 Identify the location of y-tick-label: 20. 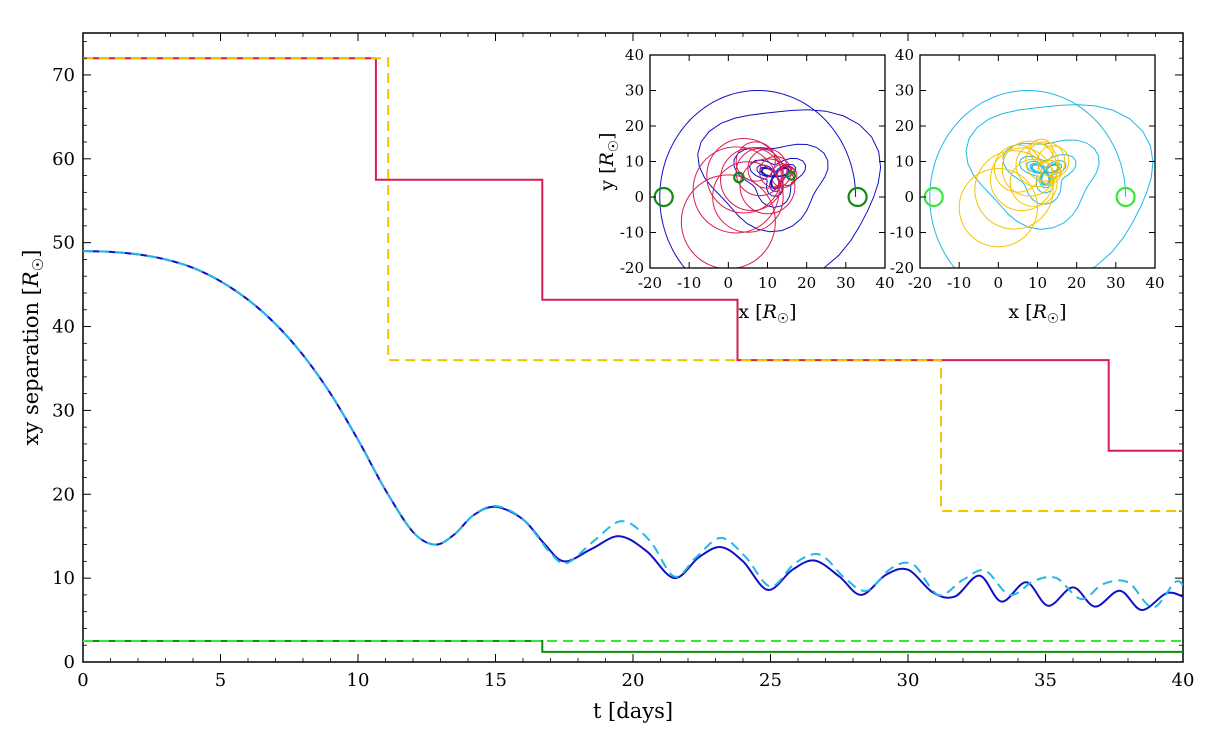
(63, 494).